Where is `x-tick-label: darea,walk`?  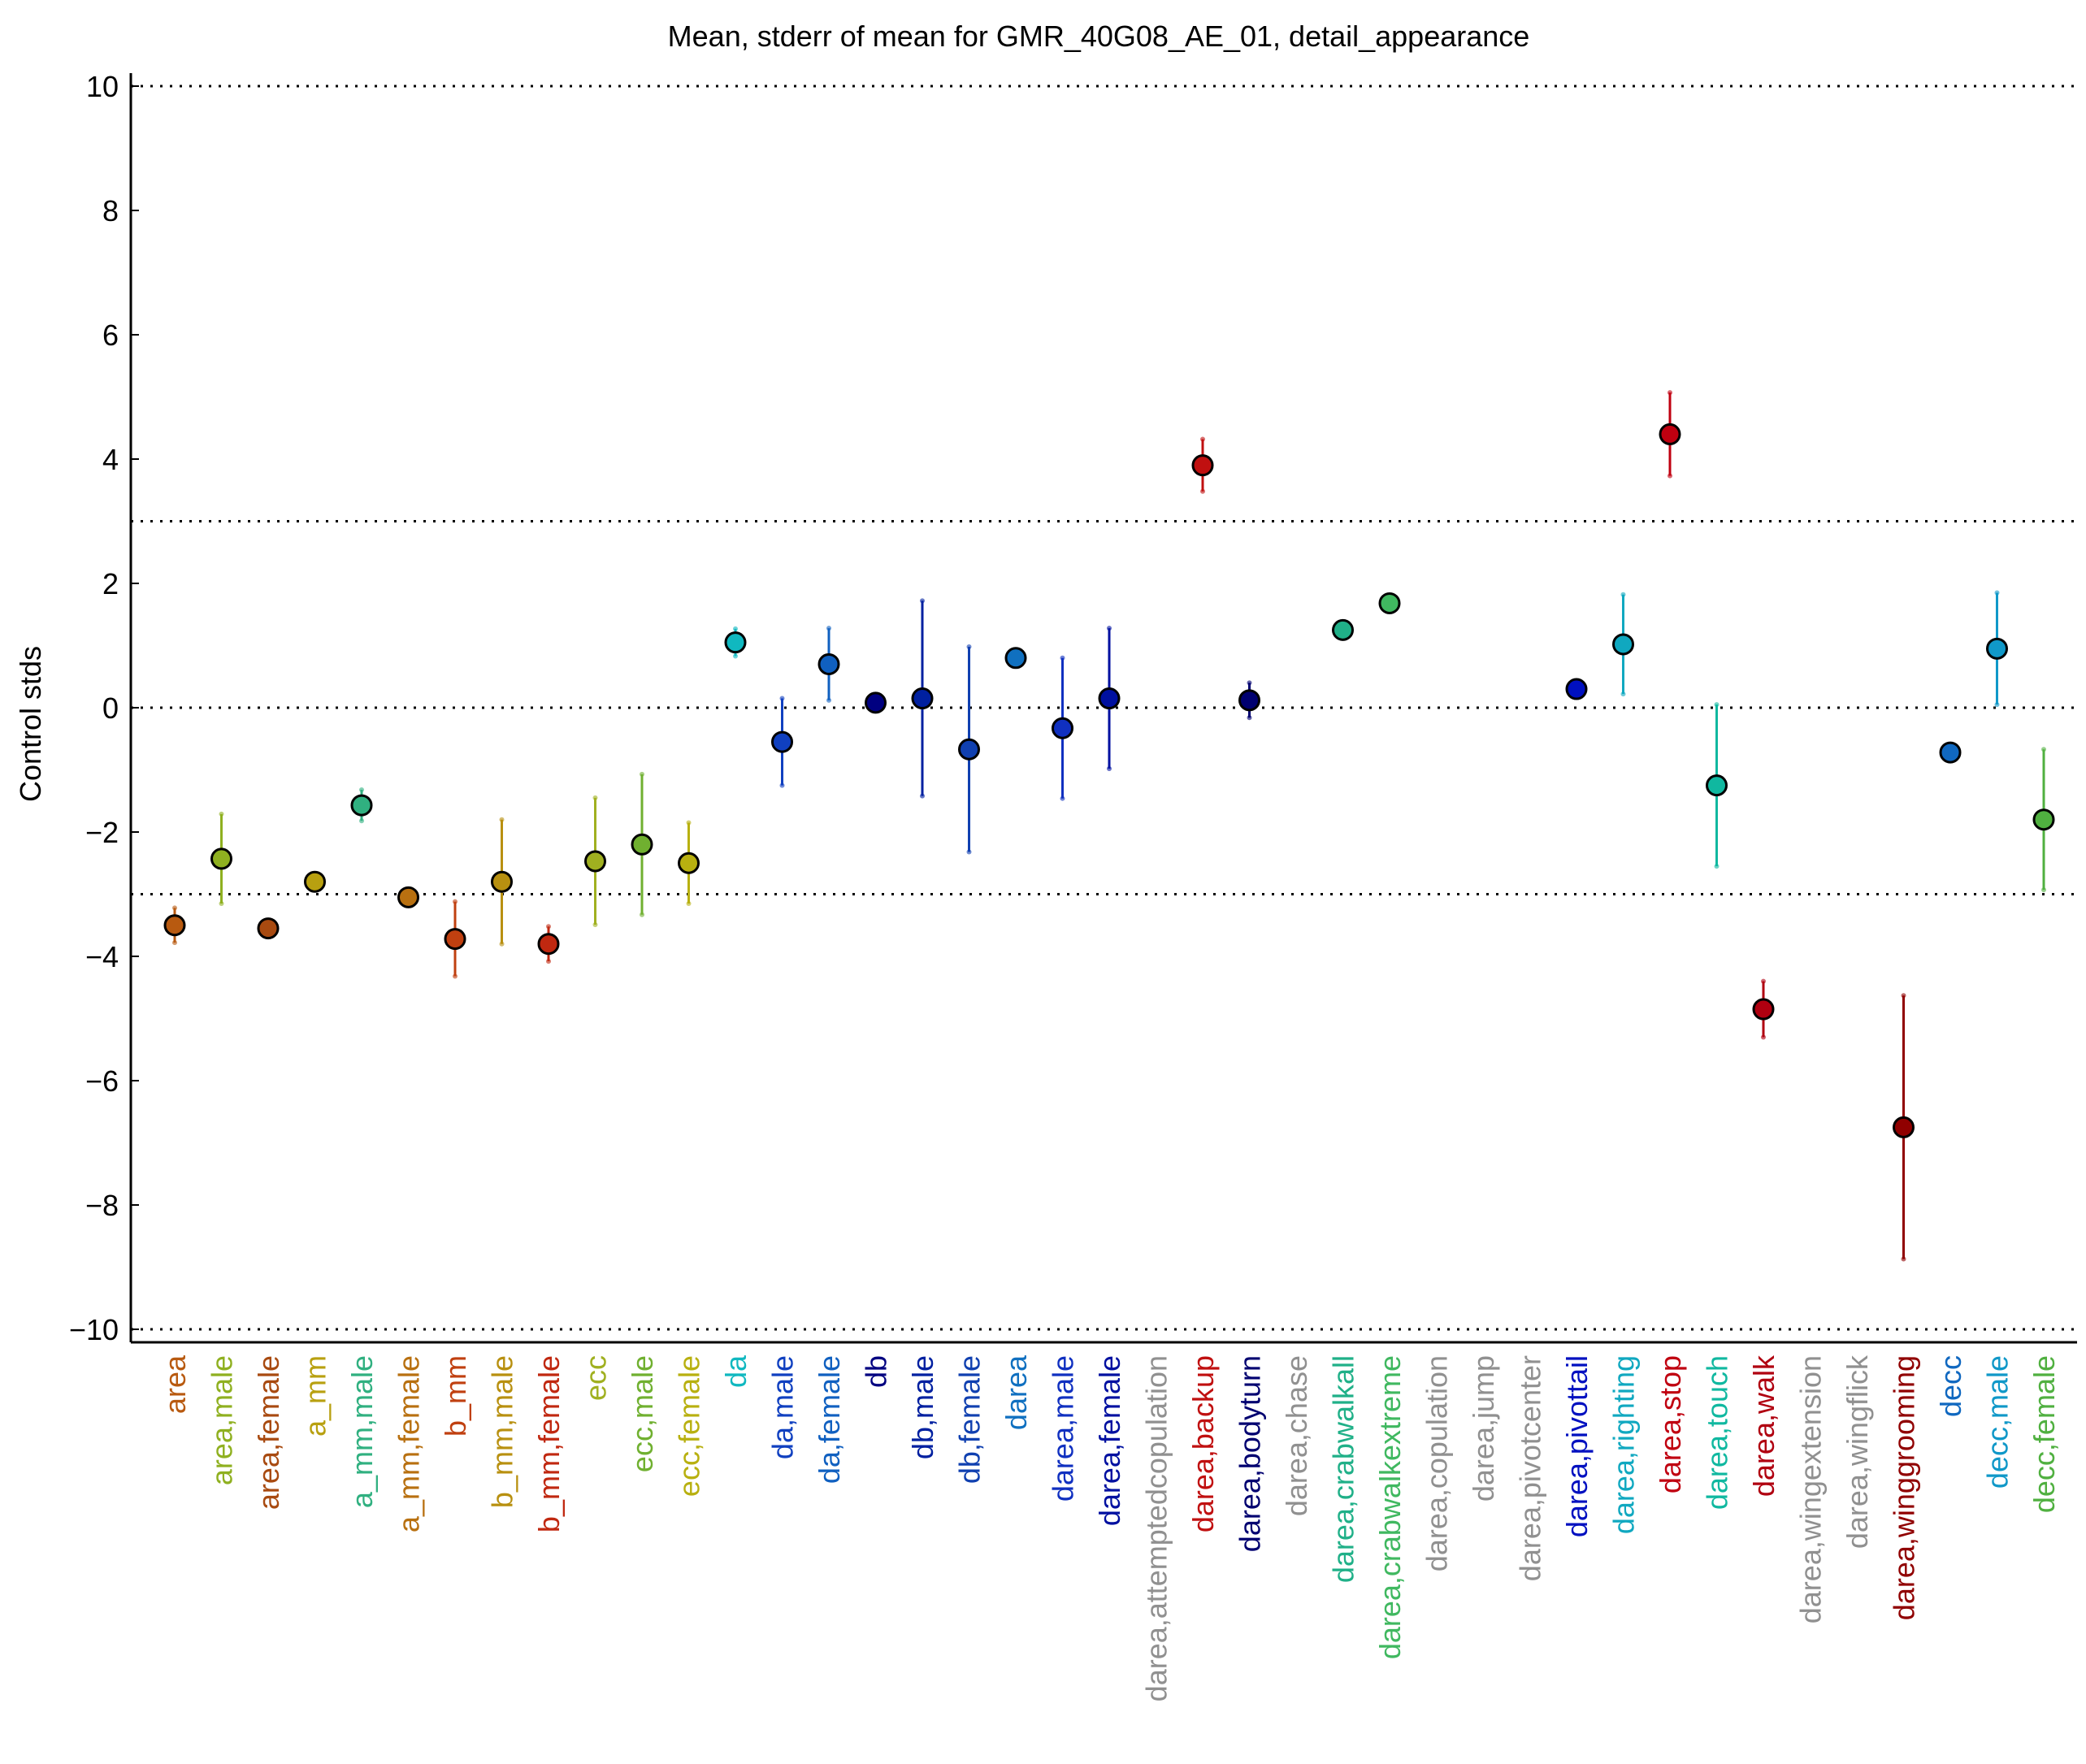 x-tick-label: darea,walk is located at coordinates (1763, 1425).